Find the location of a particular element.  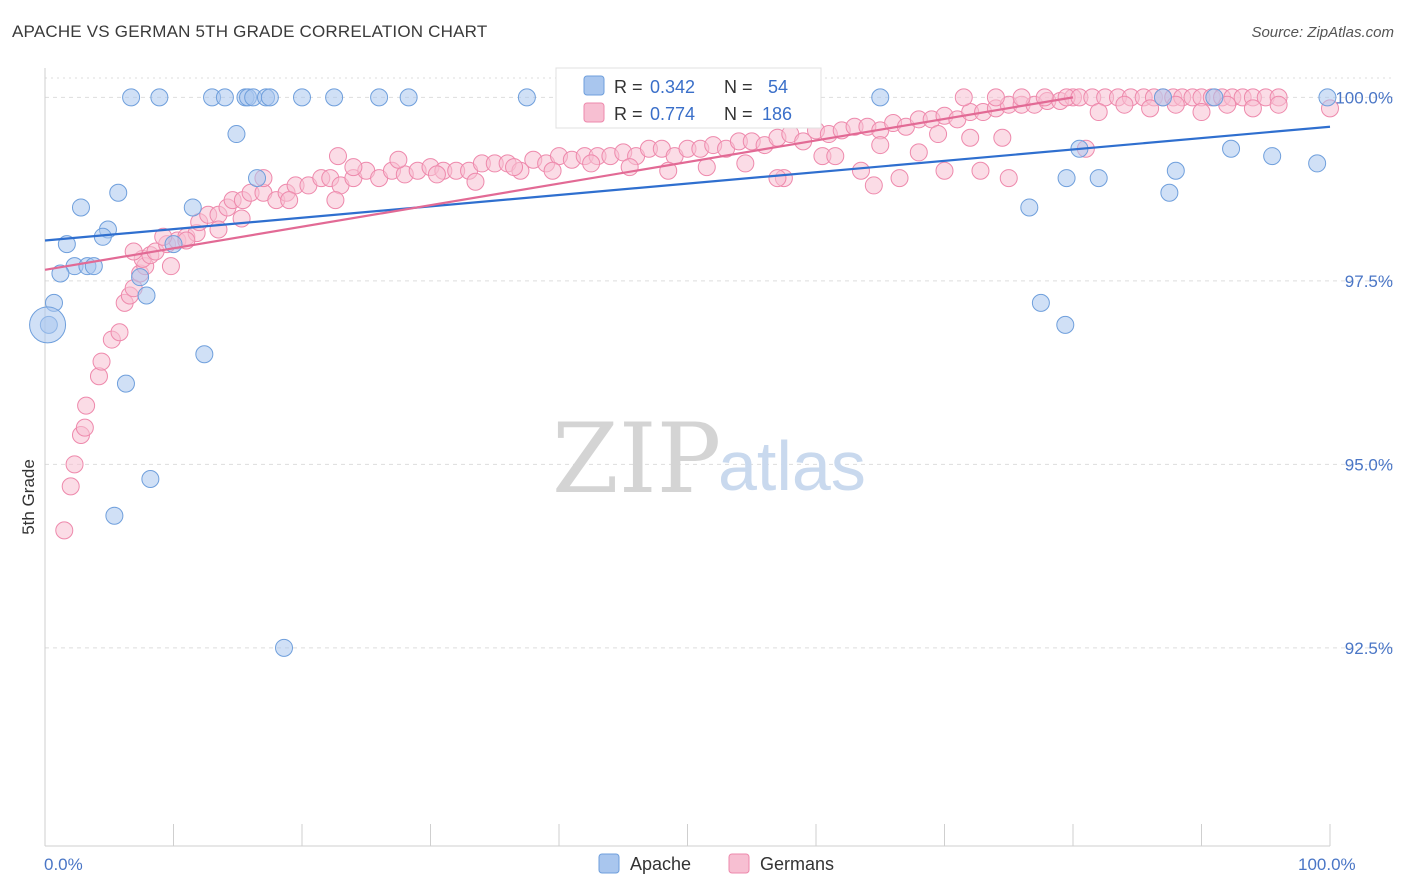

x-tick-label-min: 0.0% is located at coordinates (63, 864).